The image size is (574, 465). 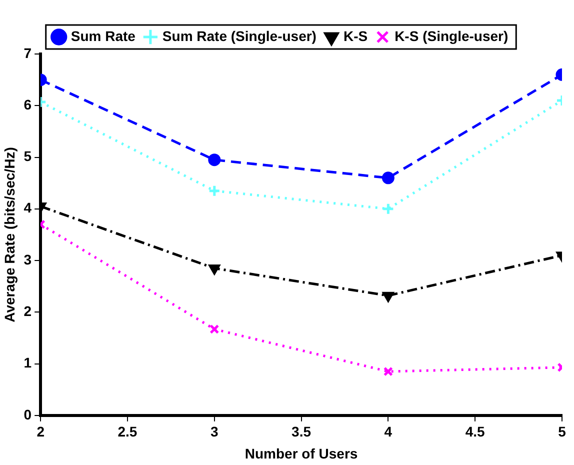 What do you see at coordinates (239, 36) in the screenshot?
I see `legend-label: Sum Rate (Single-user)` at bounding box center [239, 36].